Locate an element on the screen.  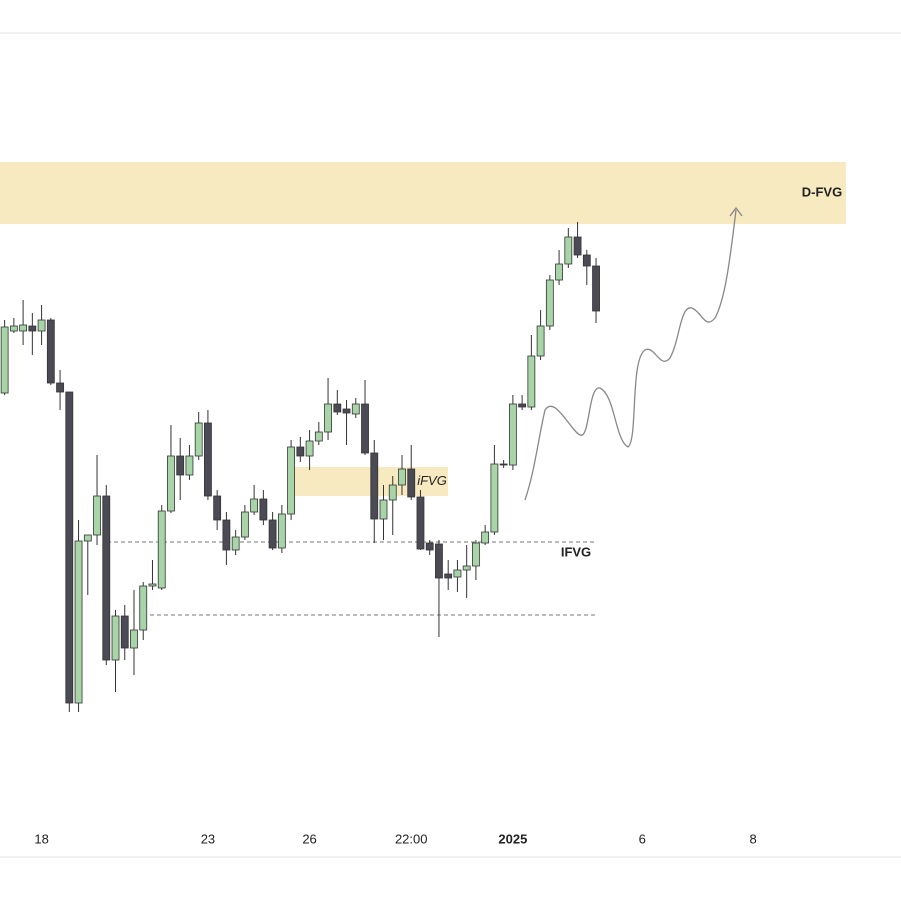
drawn-path is located at coordinates (630, 355).